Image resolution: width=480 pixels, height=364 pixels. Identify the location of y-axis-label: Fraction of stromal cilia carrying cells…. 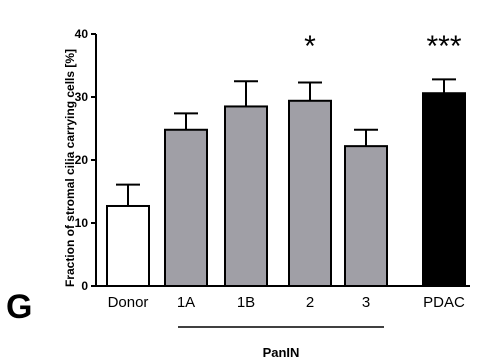
(70, 168).